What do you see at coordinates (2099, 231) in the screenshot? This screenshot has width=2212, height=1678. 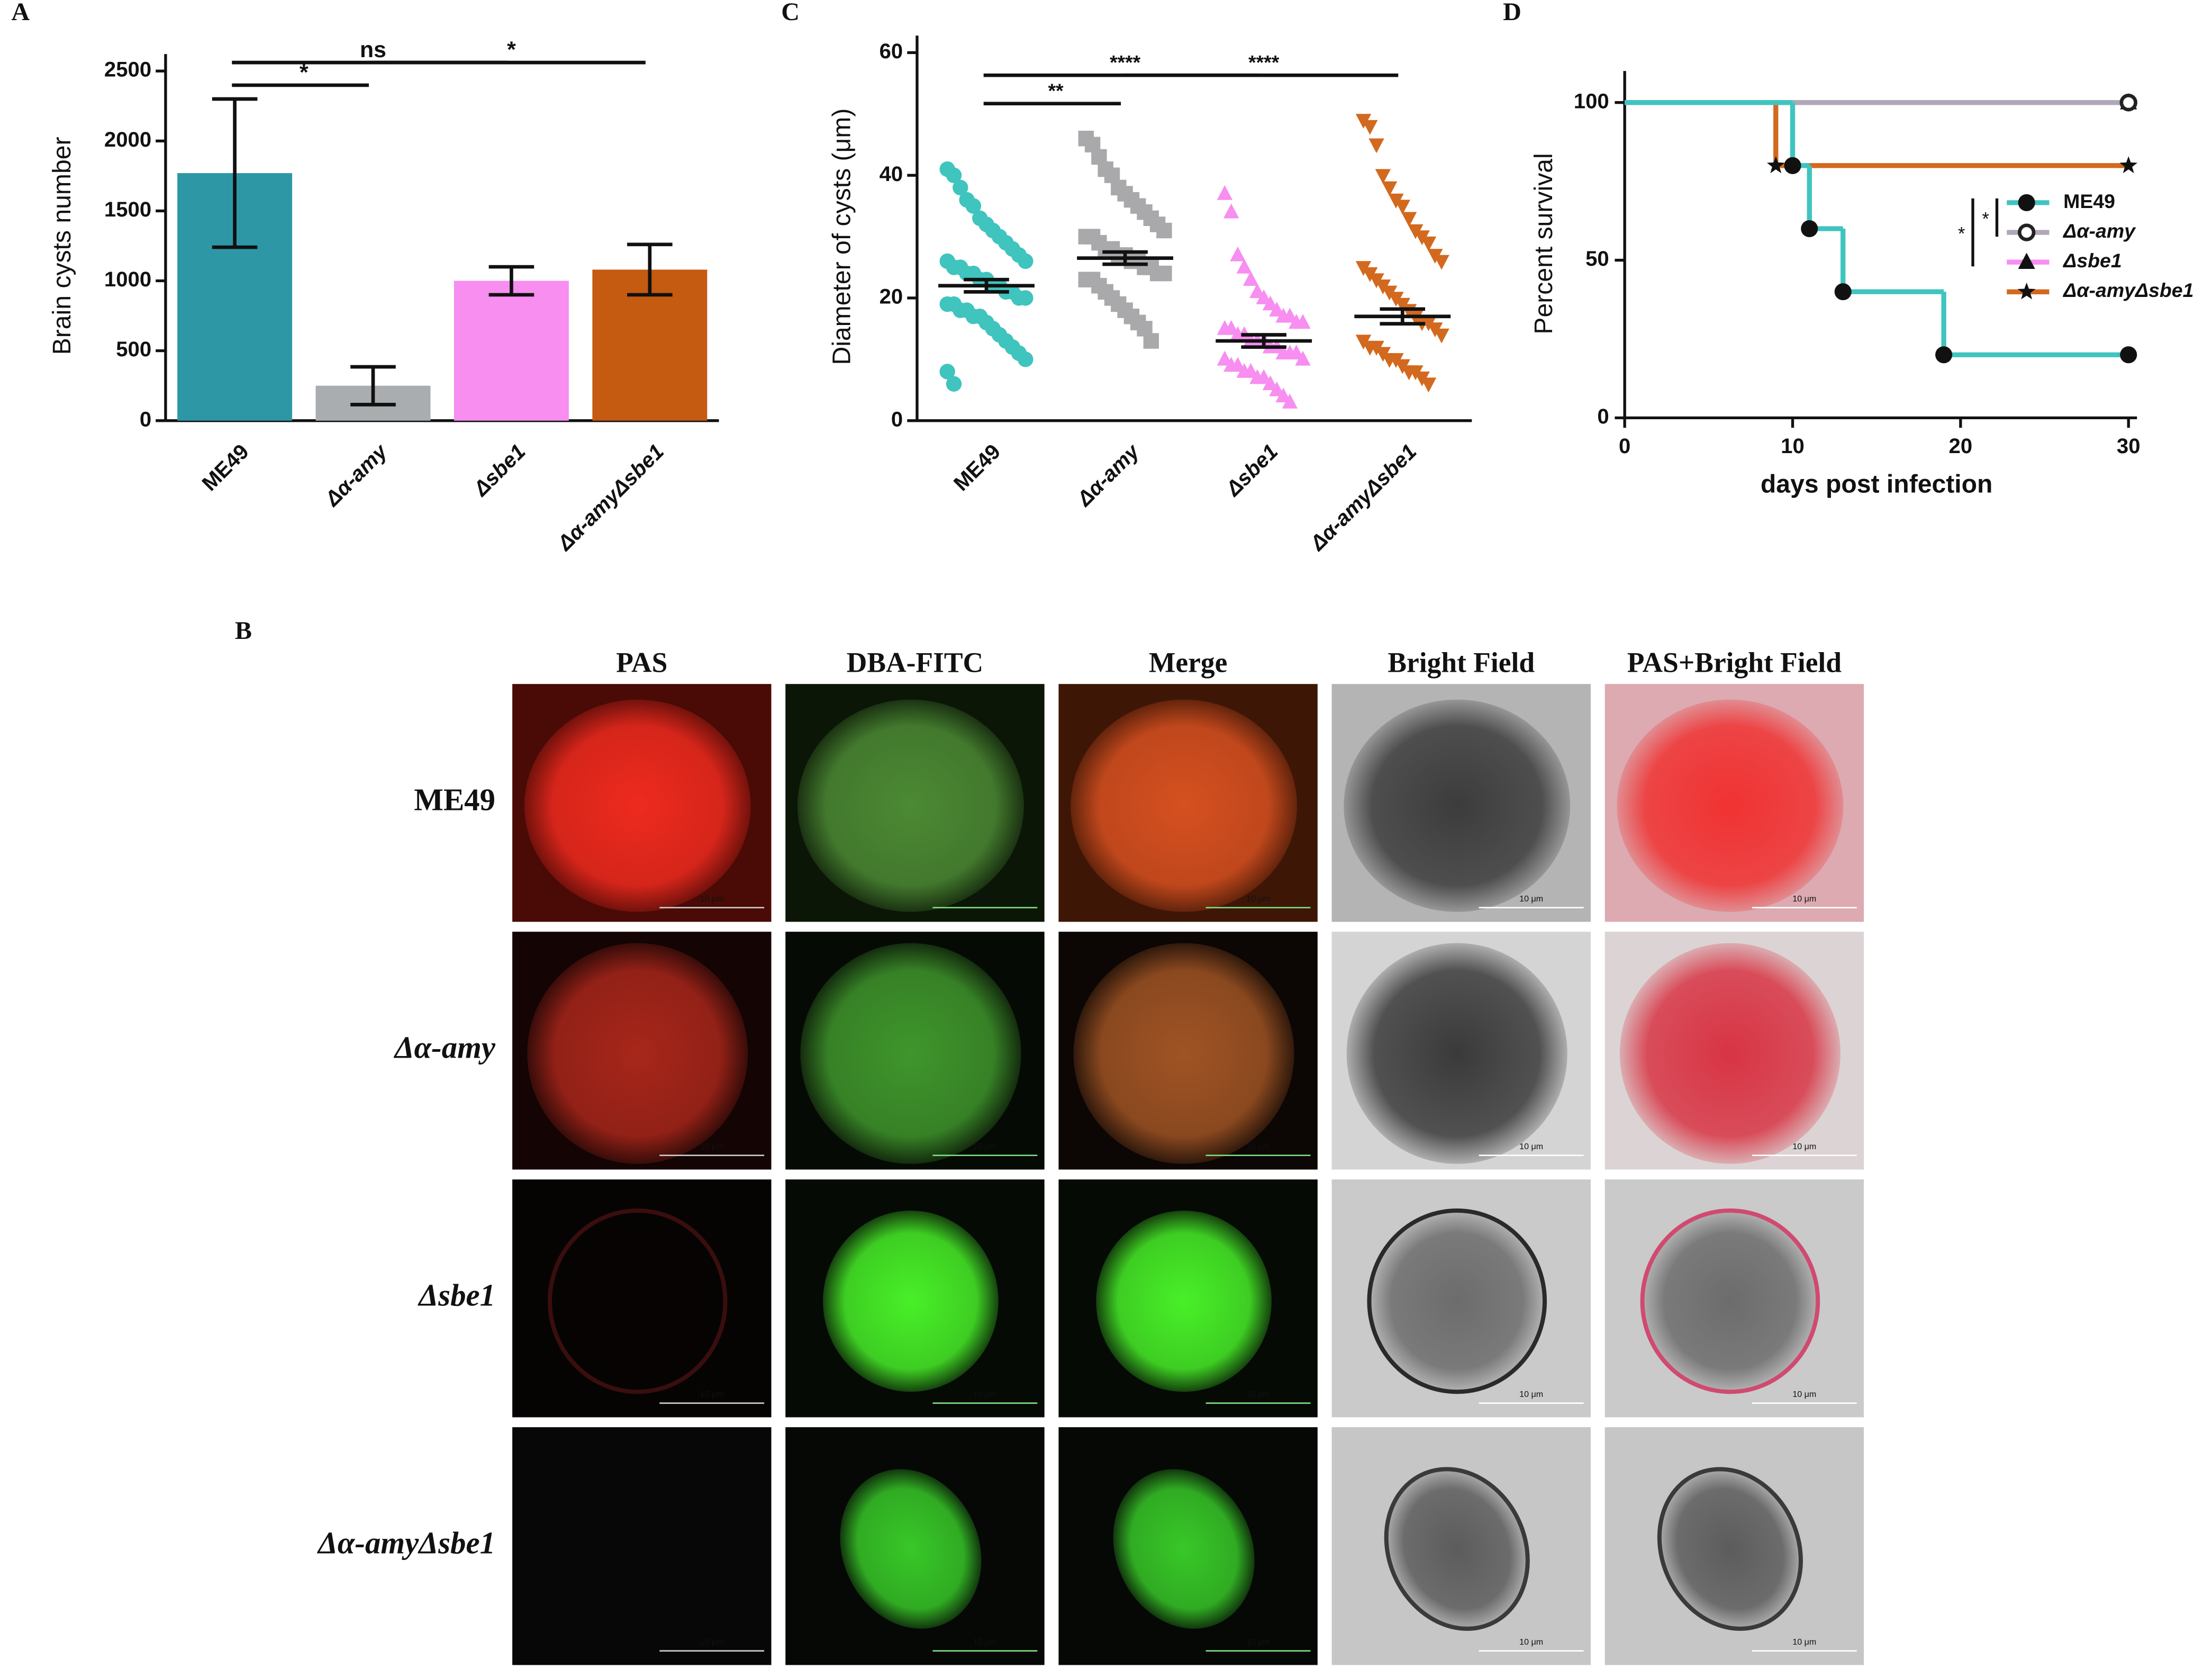 I see `legend-label: Δα-amy` at bounding box center [2099, 231].